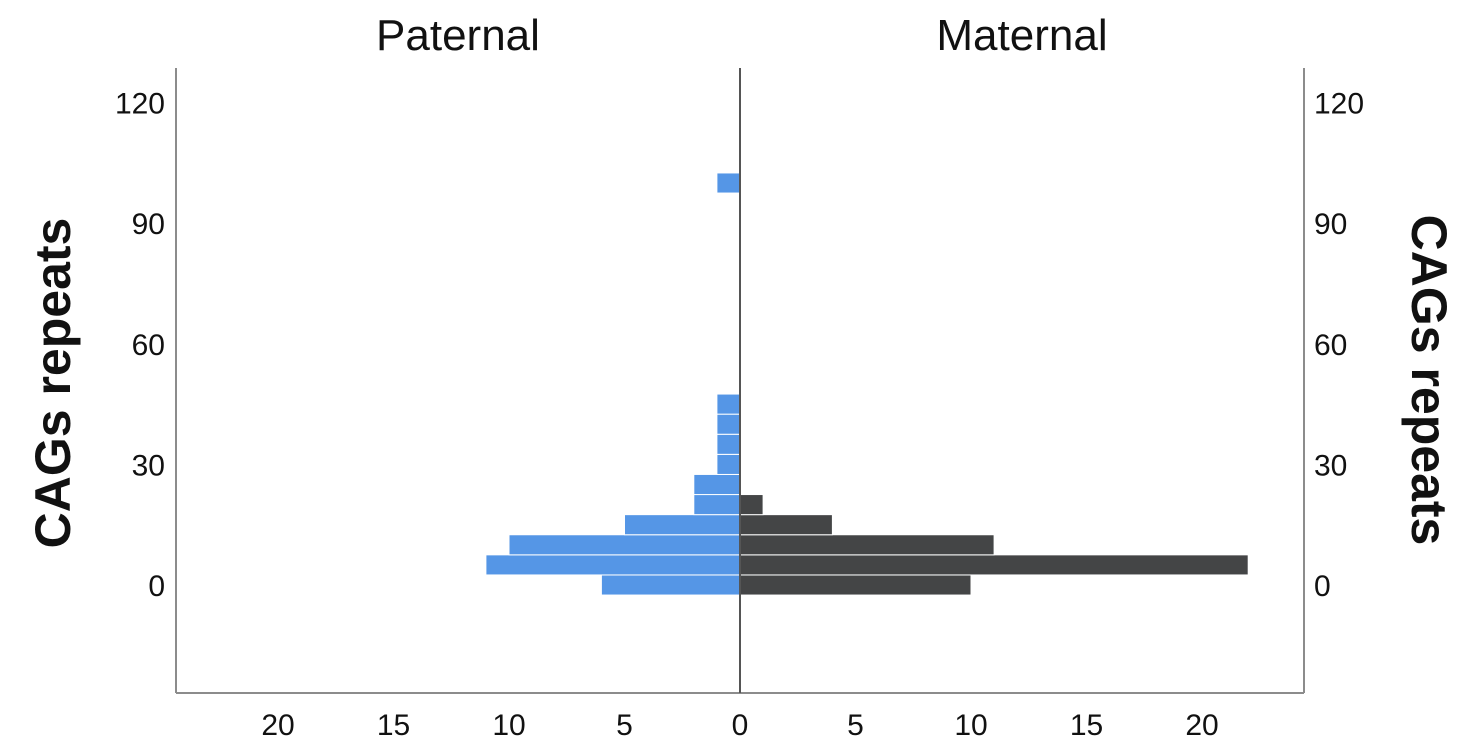 The height and width of the screenshot is (741, 1463). I want to click on x-tick-label-4: 0, so click(740, 725).